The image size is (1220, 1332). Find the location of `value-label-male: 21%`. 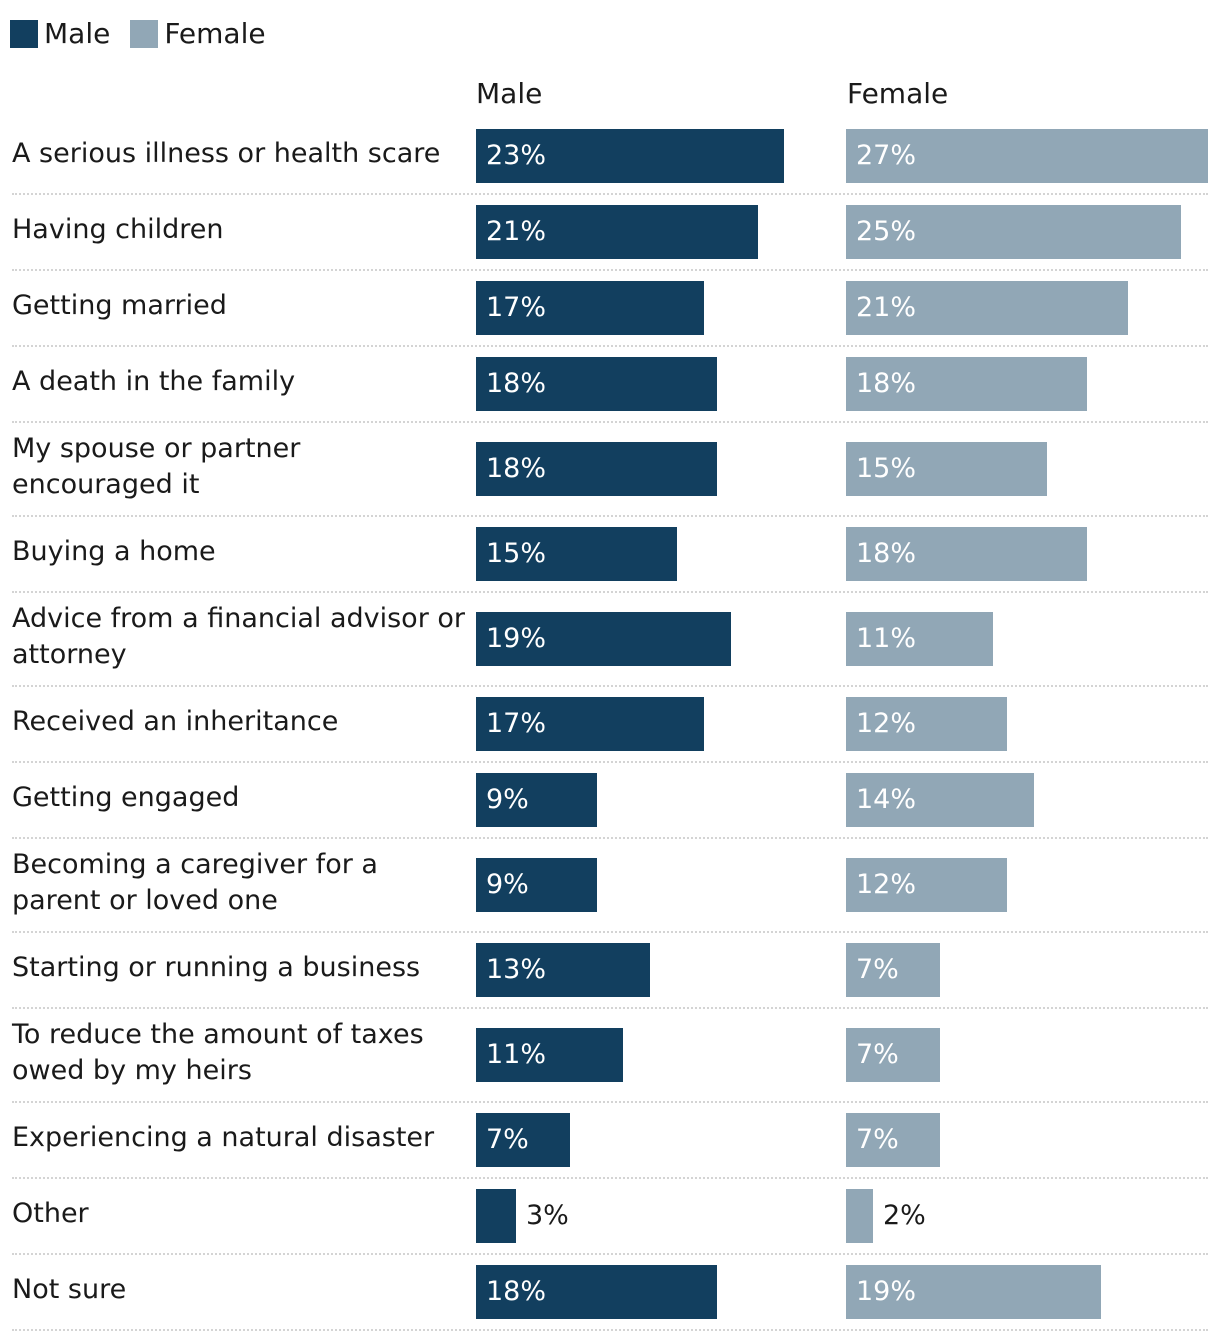

value-label-male: 21% is located at coordinates (516, 231).